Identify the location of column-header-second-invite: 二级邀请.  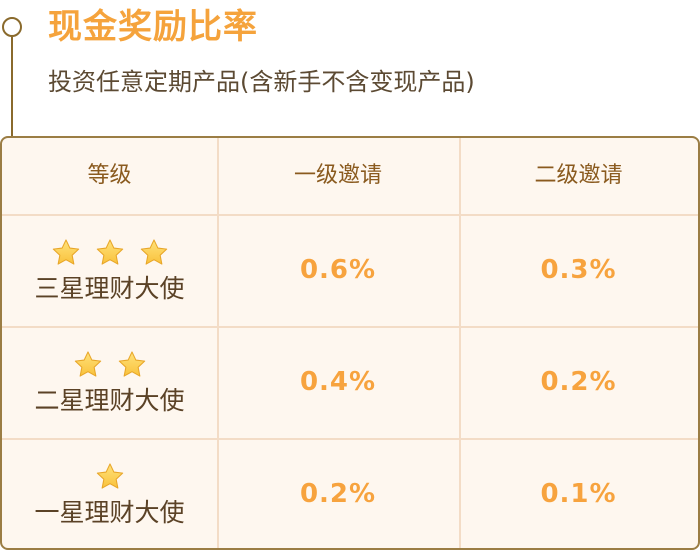
(578, 175).